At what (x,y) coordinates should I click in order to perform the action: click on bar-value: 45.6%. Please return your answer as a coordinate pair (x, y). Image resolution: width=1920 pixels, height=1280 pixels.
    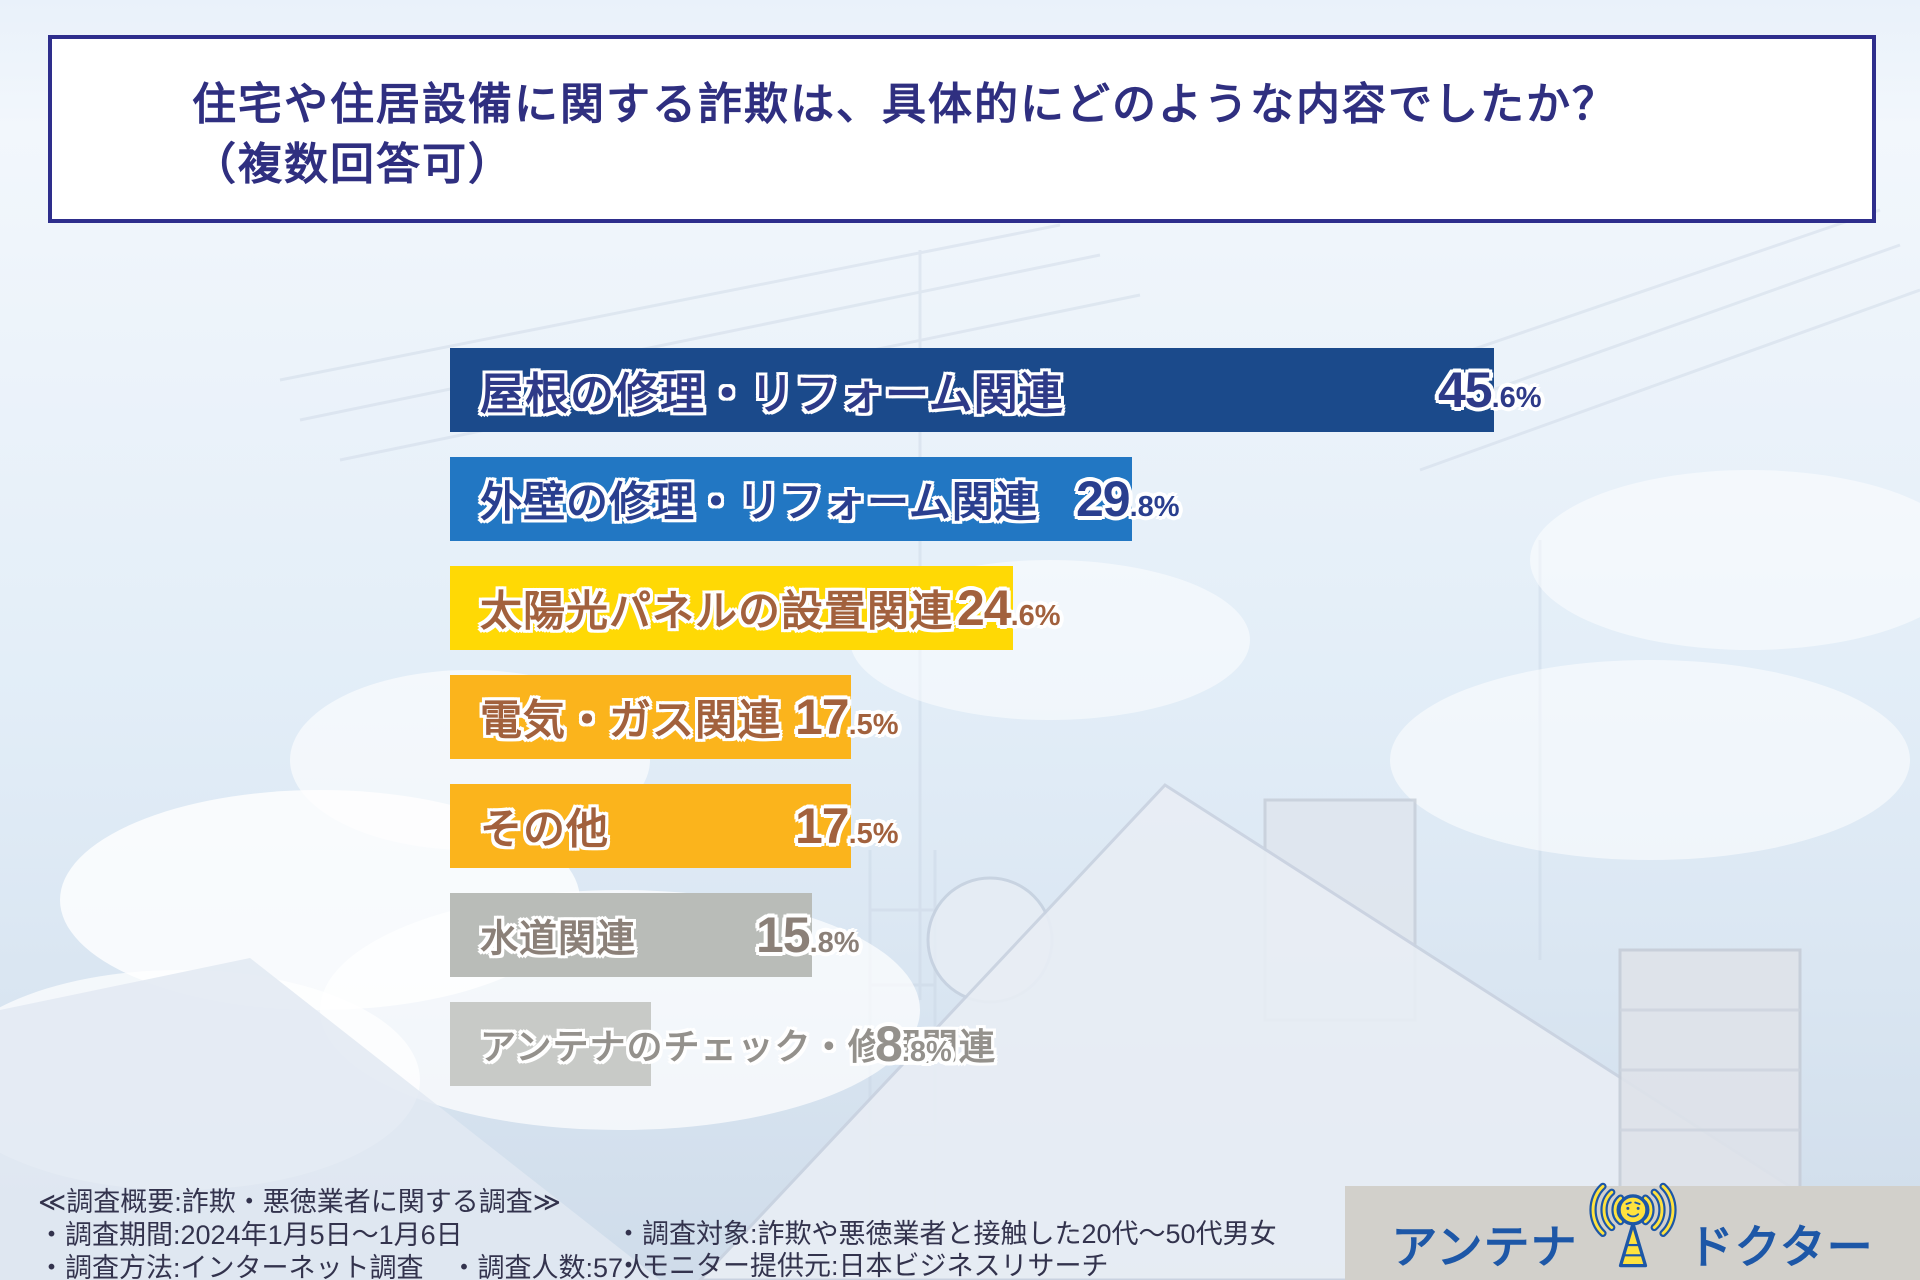
    Looking at the image, I should click on (1490, 390).